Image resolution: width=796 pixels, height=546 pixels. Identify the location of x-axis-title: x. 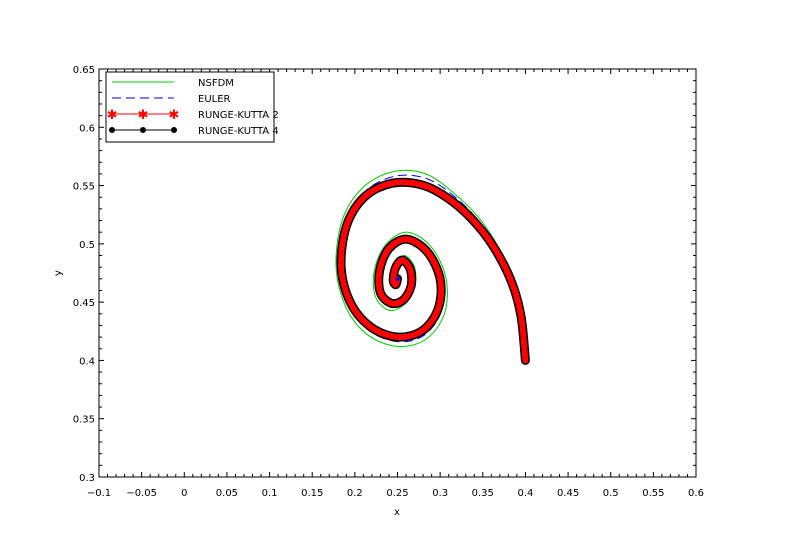
(397, 512).